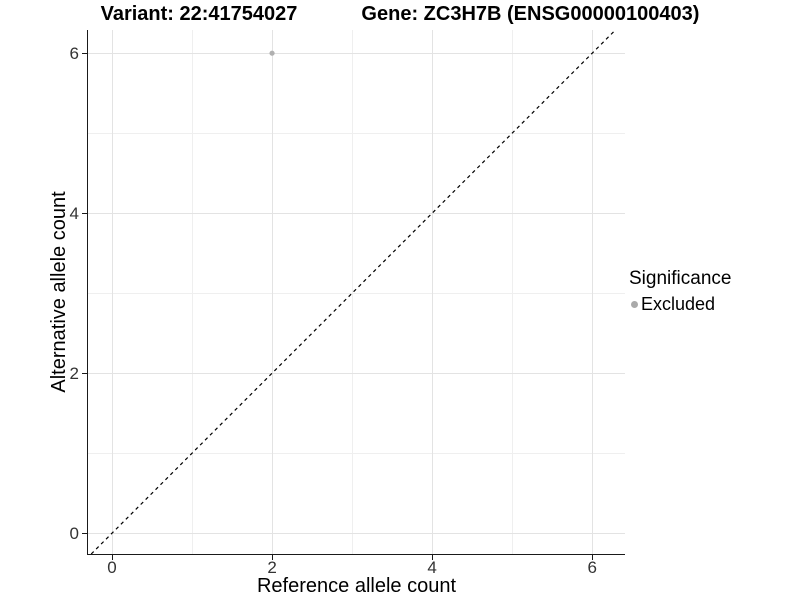  I want to click on data-point, so click(272, 53).